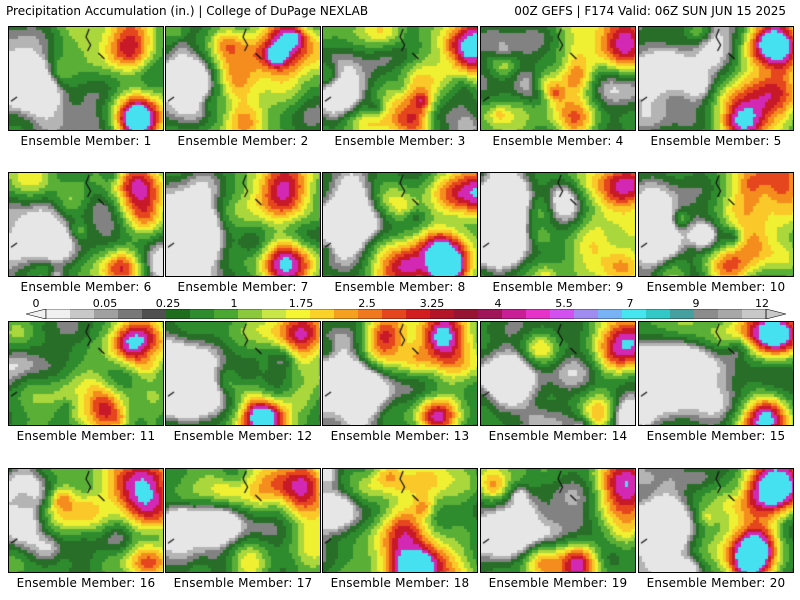 Image resolution: width=800 pixels, height=600 pixels. I want to click on member-label: Ensemble Member: 1, so click(86, 141).